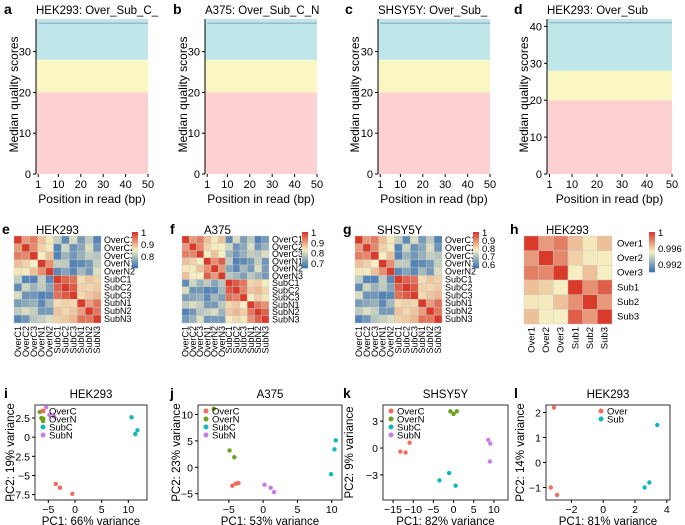 This screenshot has width=685, height=525. I want to click on y-tick-label: 3, so click(375, 422).